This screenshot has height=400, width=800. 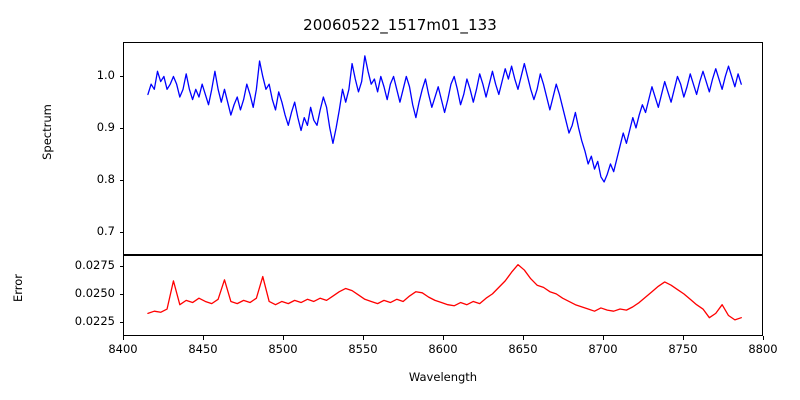 What do you see at coordinates (105, 74) in the screenshot?
I see `spectrum-y-axis-tick-label: 1.0` at bounding box center [105, 74].